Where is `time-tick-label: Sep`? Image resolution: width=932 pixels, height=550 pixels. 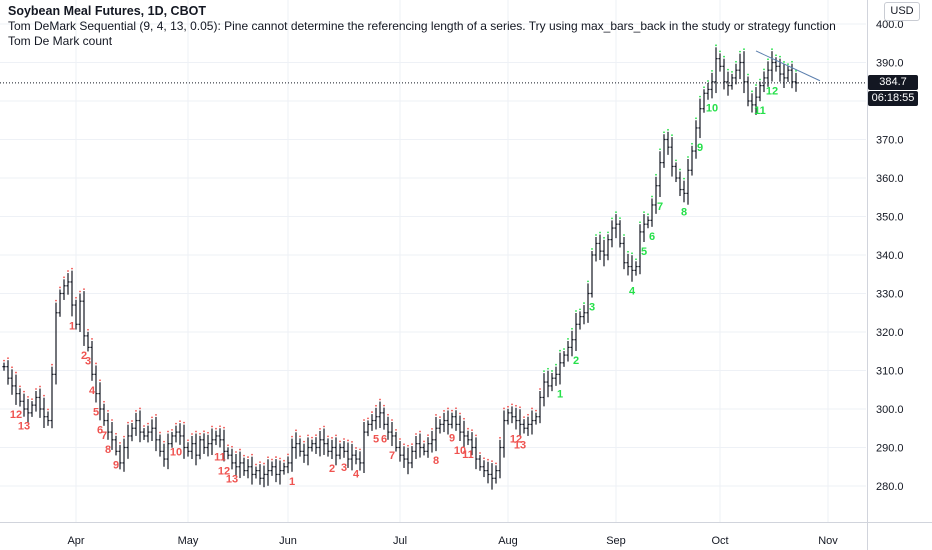
time-tick-label: Sep is located at coordinates (616, 541).